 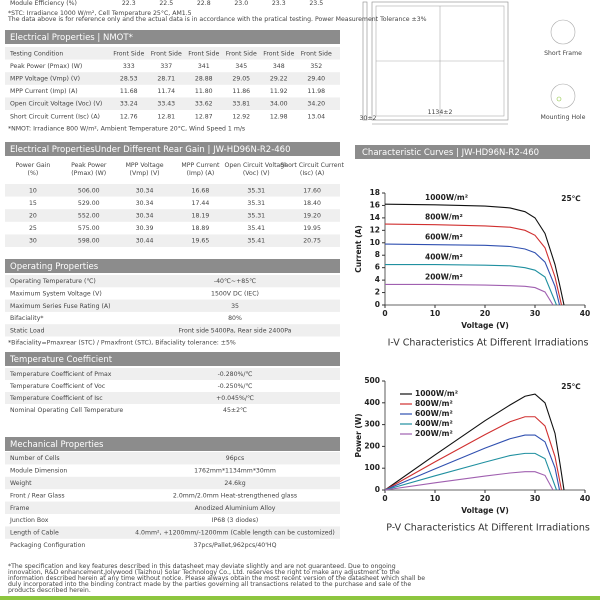 I want to click on cell: 12.98, so click(x=279, y=116).